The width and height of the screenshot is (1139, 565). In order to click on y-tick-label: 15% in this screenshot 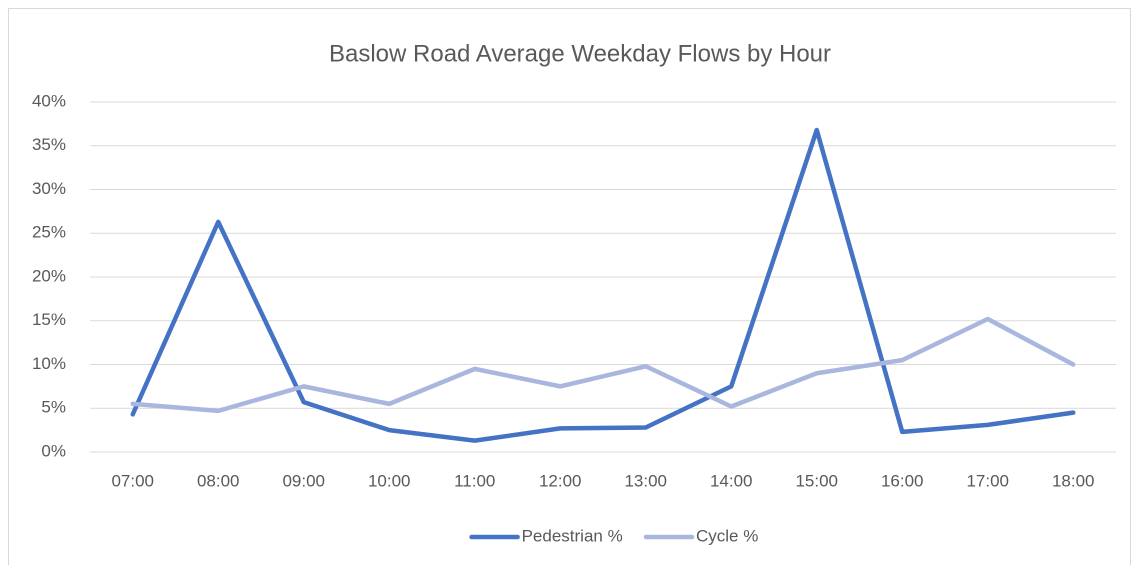, I will do `click(49, 319)`.